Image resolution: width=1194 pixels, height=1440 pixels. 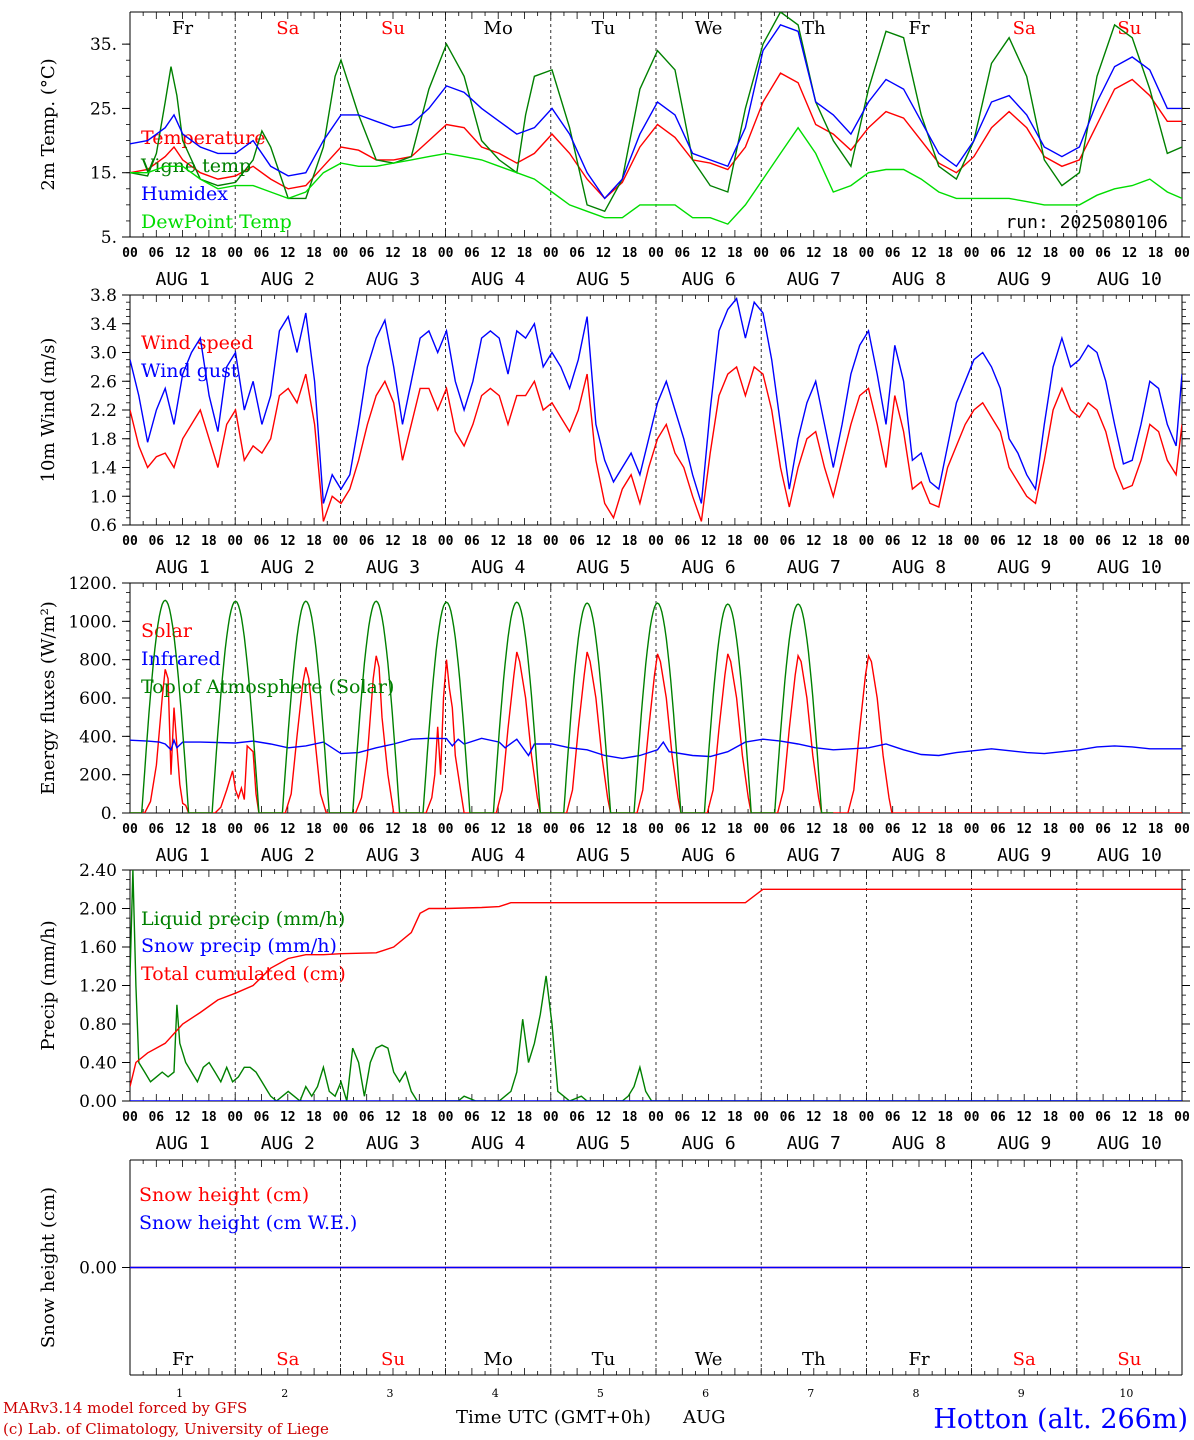 I want to click on series-line-wind-speed, so click(x=656, y=443).